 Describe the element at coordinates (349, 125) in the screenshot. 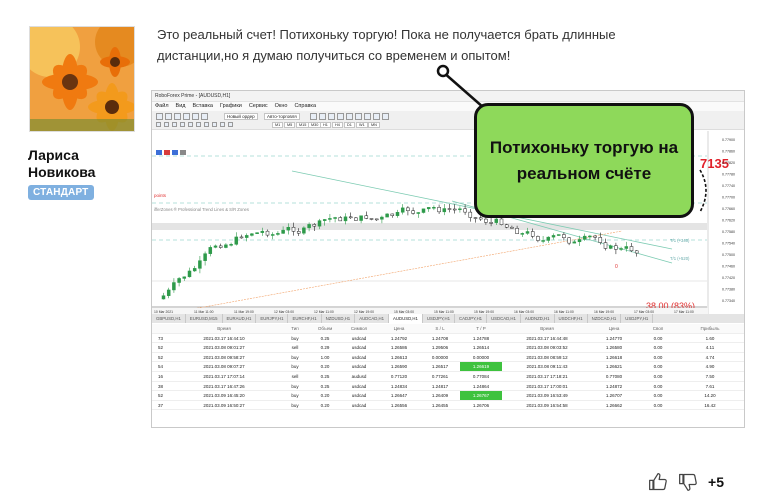

I see `timeframe-button: D1` at that location.